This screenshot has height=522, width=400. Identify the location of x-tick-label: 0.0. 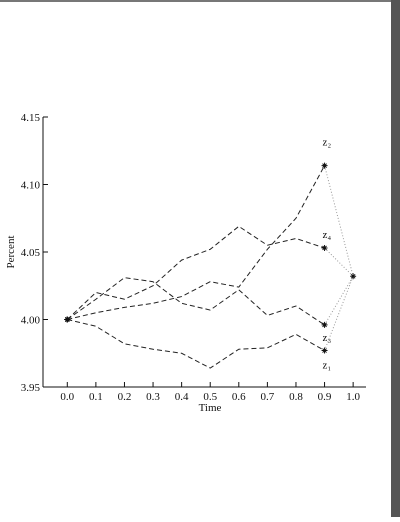
(67, 397).